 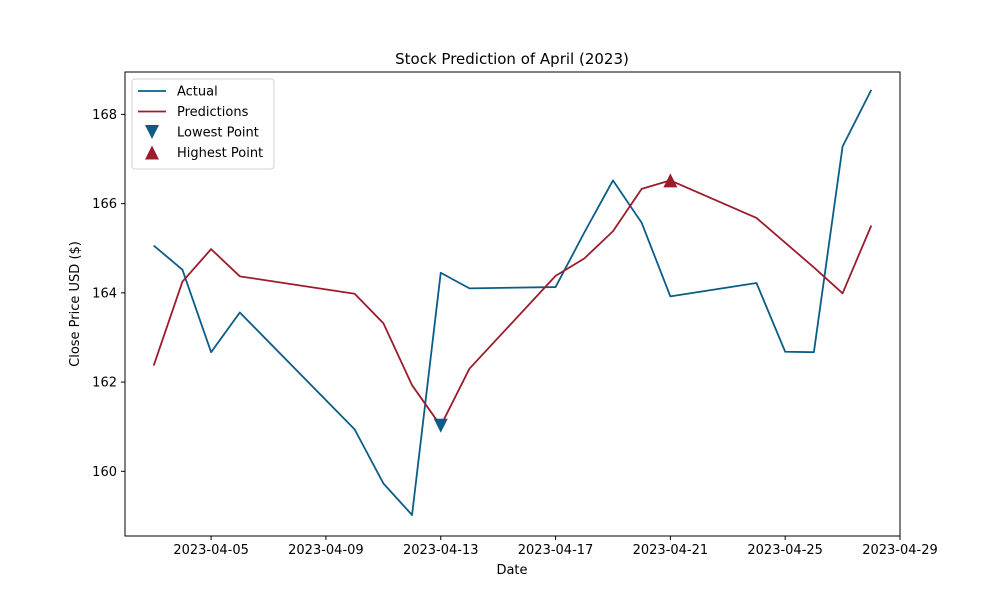 What do you see at coordinates (670, 180) in the screenshot?
I see `highest-point-marker` at bounding box center [670, 180].